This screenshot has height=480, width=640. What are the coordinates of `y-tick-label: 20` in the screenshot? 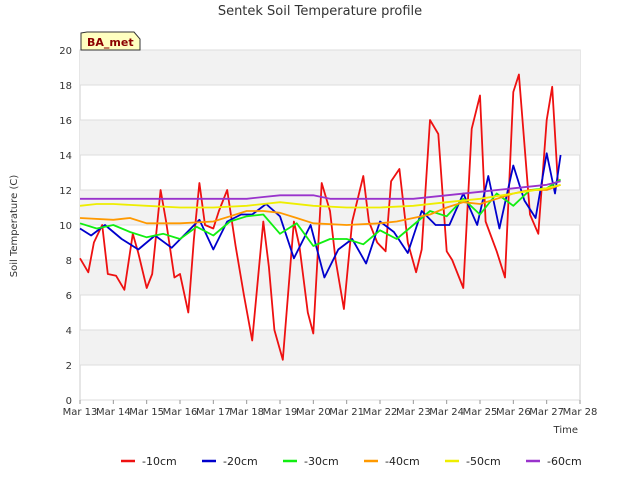 It's located at (65, 51).